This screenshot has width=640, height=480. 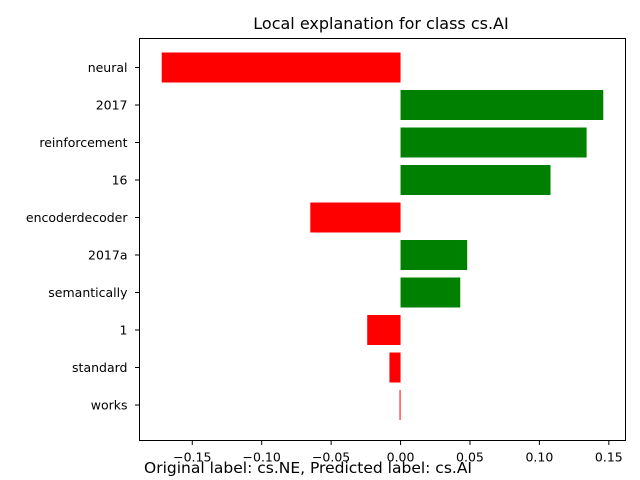 I want to click on x-axis: −0.15 −0.10 −0.05 0.00 0.05 0.10 0.15, so click(x=398, y=452).